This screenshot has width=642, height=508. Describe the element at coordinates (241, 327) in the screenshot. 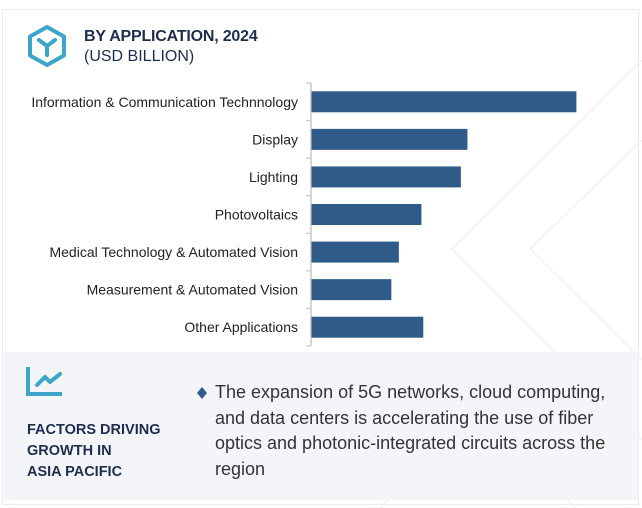

I see `category-label: Other Applications` at that location.